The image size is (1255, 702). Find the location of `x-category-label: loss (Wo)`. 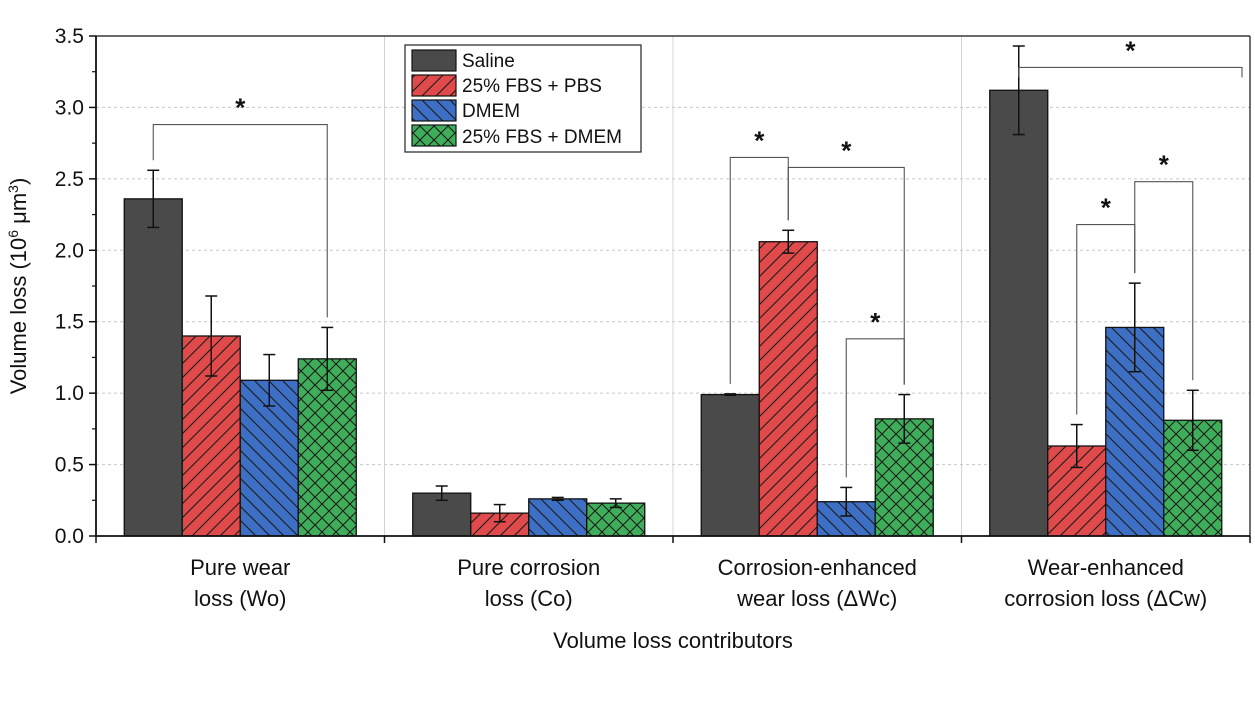

x-category-label: loss (Wo) is located at coordinates (240, 598).